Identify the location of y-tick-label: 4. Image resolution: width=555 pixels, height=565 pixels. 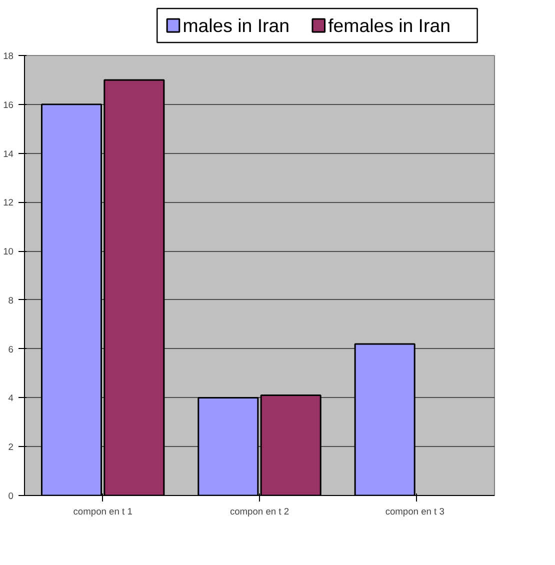
(11, 398).